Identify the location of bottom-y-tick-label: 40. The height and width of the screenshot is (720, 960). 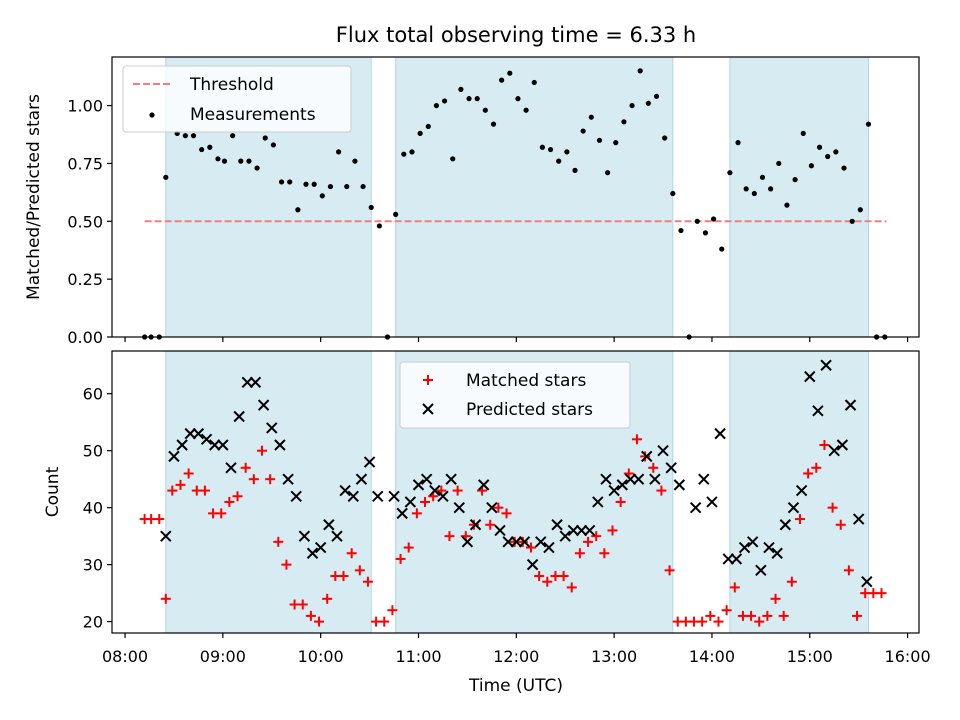
(93, 508).